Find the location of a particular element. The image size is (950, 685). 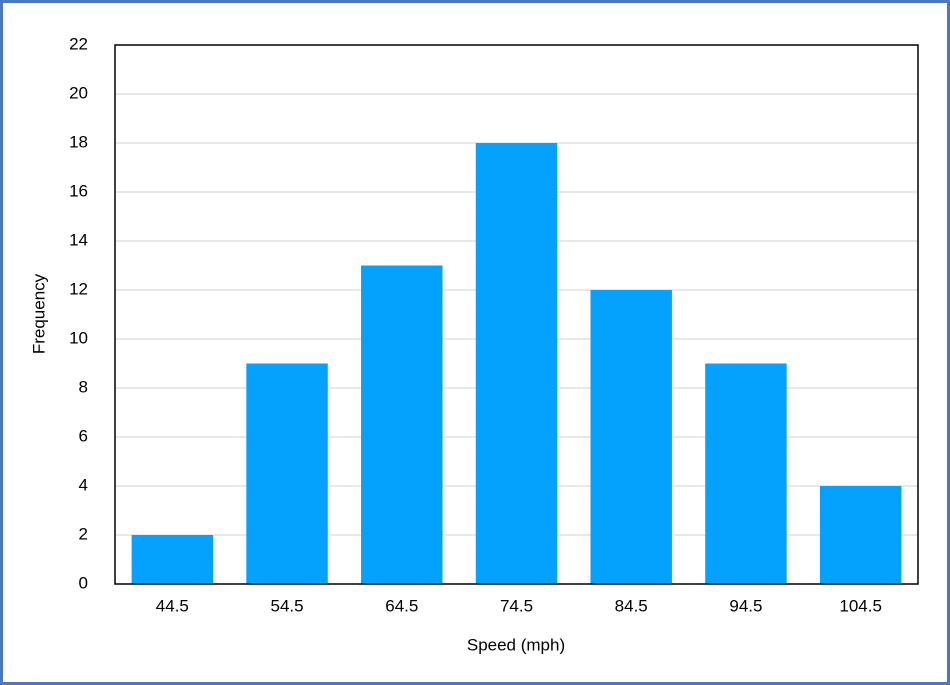

y-tick-label: 22 is located at coordinates (78, 43).